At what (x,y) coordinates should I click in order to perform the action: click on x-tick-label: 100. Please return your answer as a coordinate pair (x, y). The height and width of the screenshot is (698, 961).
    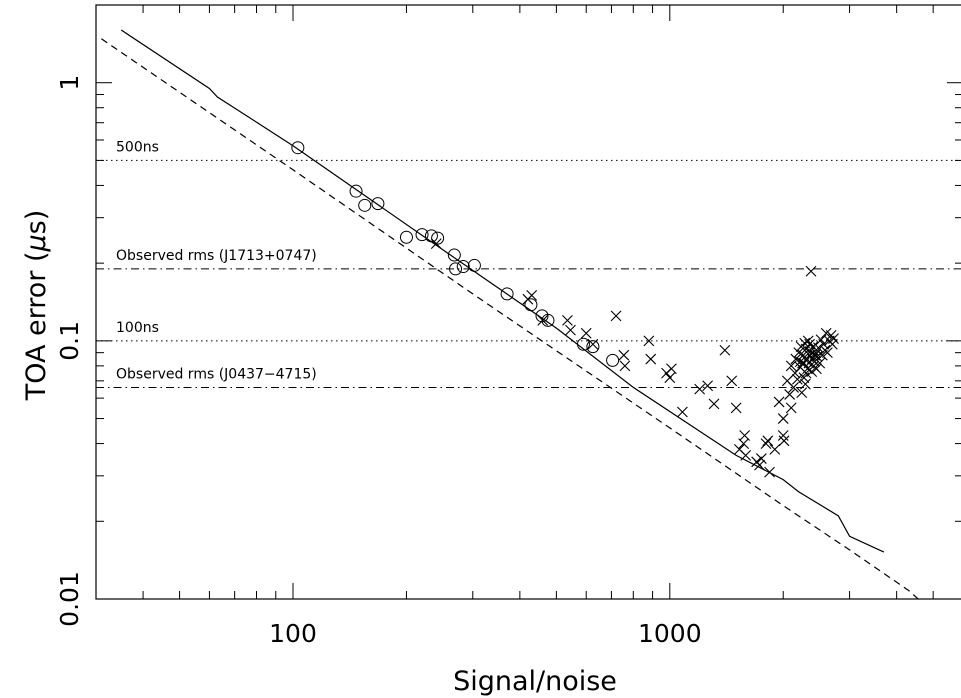
    Looking at the image, I should click on (293, 633).